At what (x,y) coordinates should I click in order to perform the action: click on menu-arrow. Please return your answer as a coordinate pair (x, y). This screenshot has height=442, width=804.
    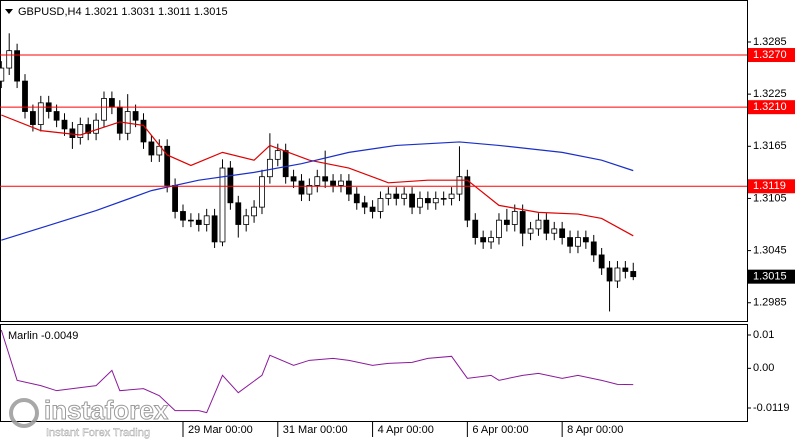
    Looking at the image, I should click on (9, 11).